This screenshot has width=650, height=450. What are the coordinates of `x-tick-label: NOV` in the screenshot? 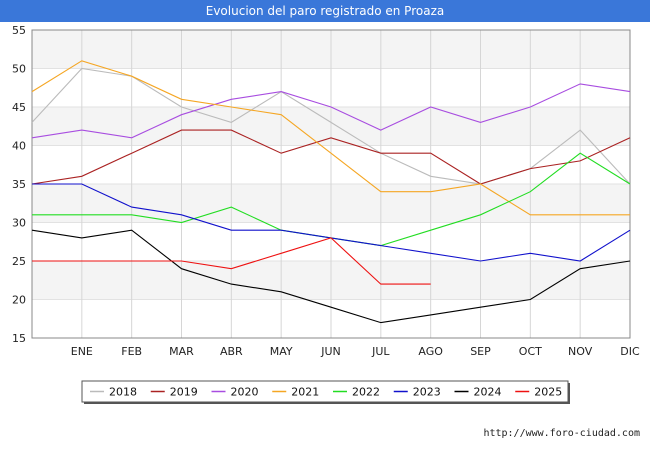 It's located at (580, 351).